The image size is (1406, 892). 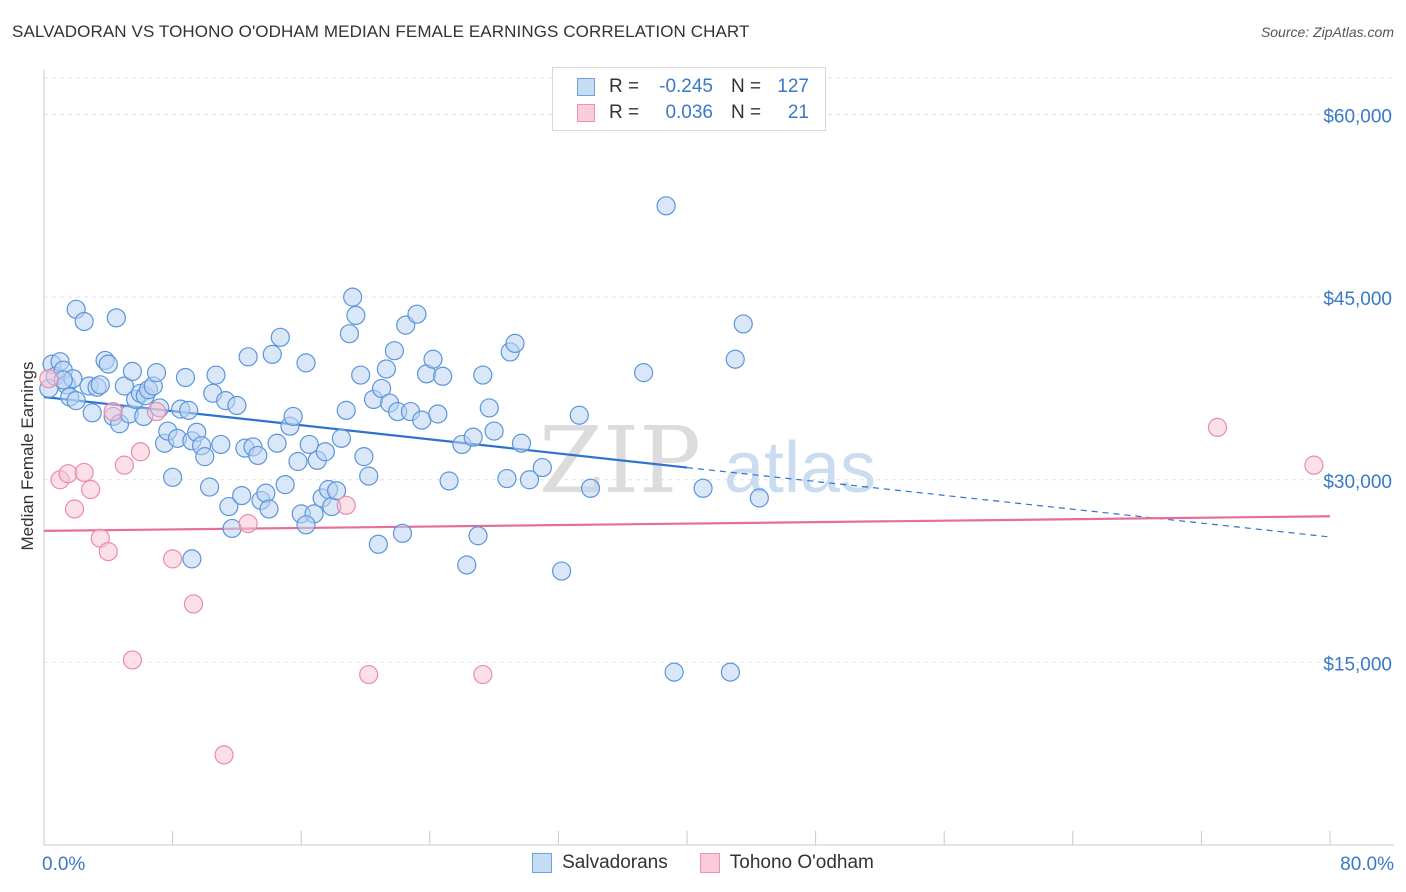 I want to click on series-legend: Salvadorans Tohono O'odham, so click(x=703, y=863).